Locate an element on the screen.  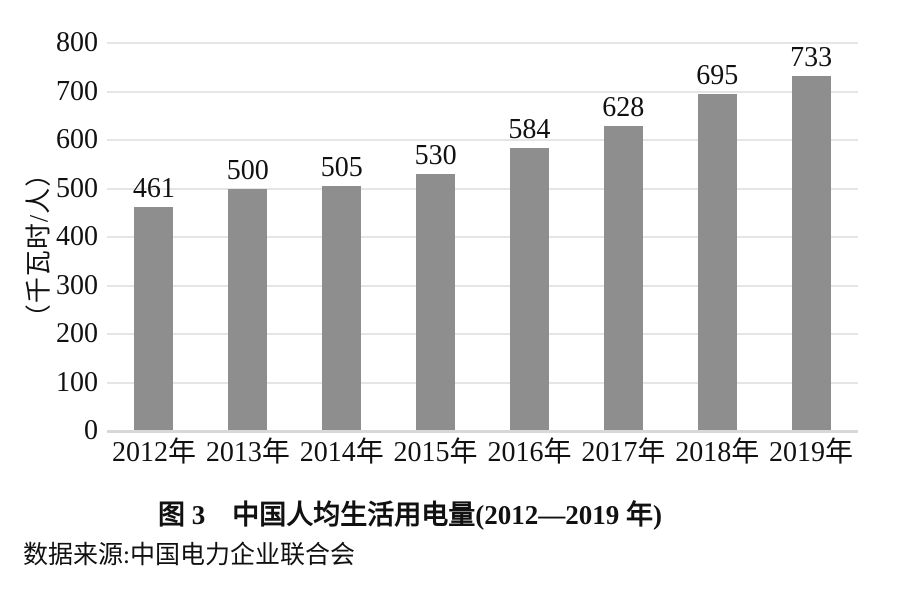
bar-value-label: 733 is located at coordinates (811, 57).